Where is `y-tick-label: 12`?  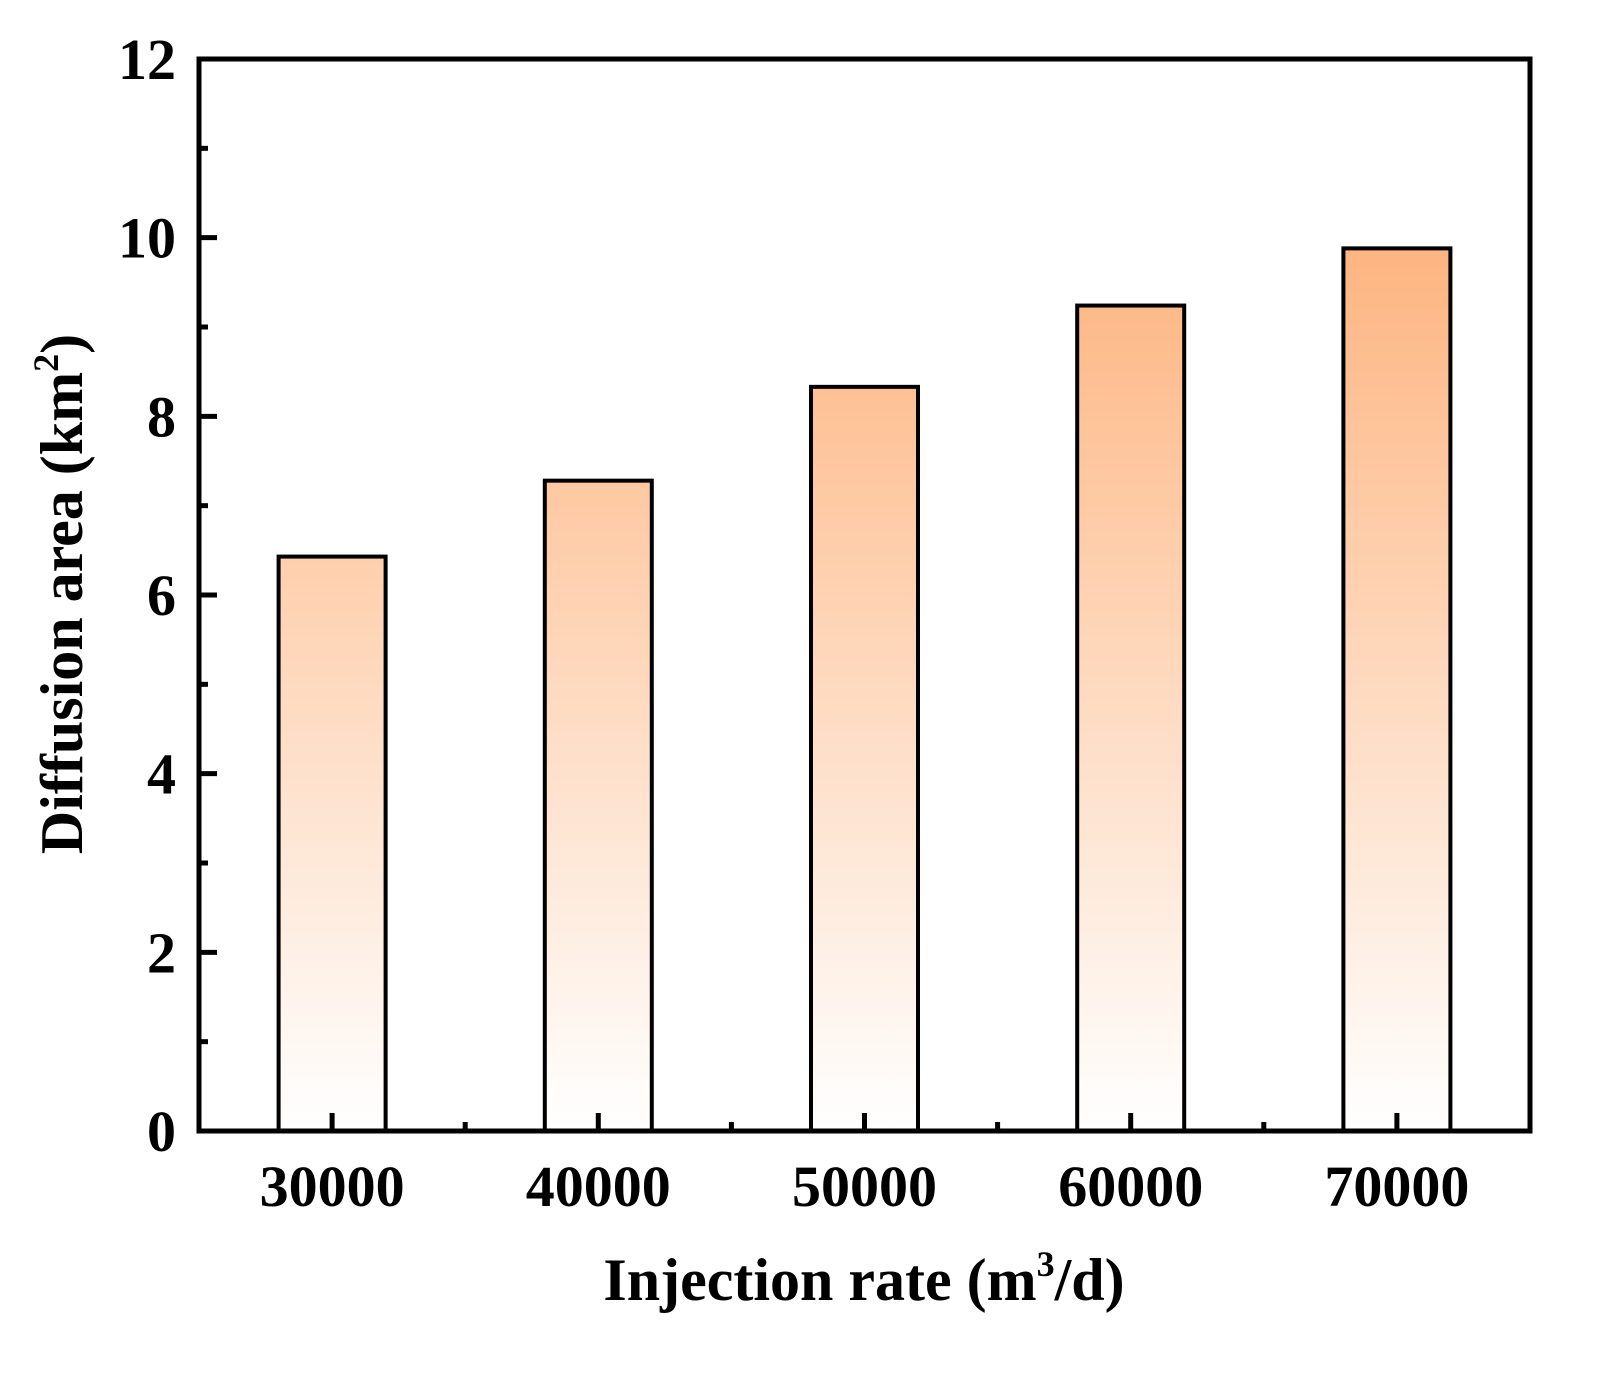
y-tick-label: 12 is located at coordinates (147, 59).